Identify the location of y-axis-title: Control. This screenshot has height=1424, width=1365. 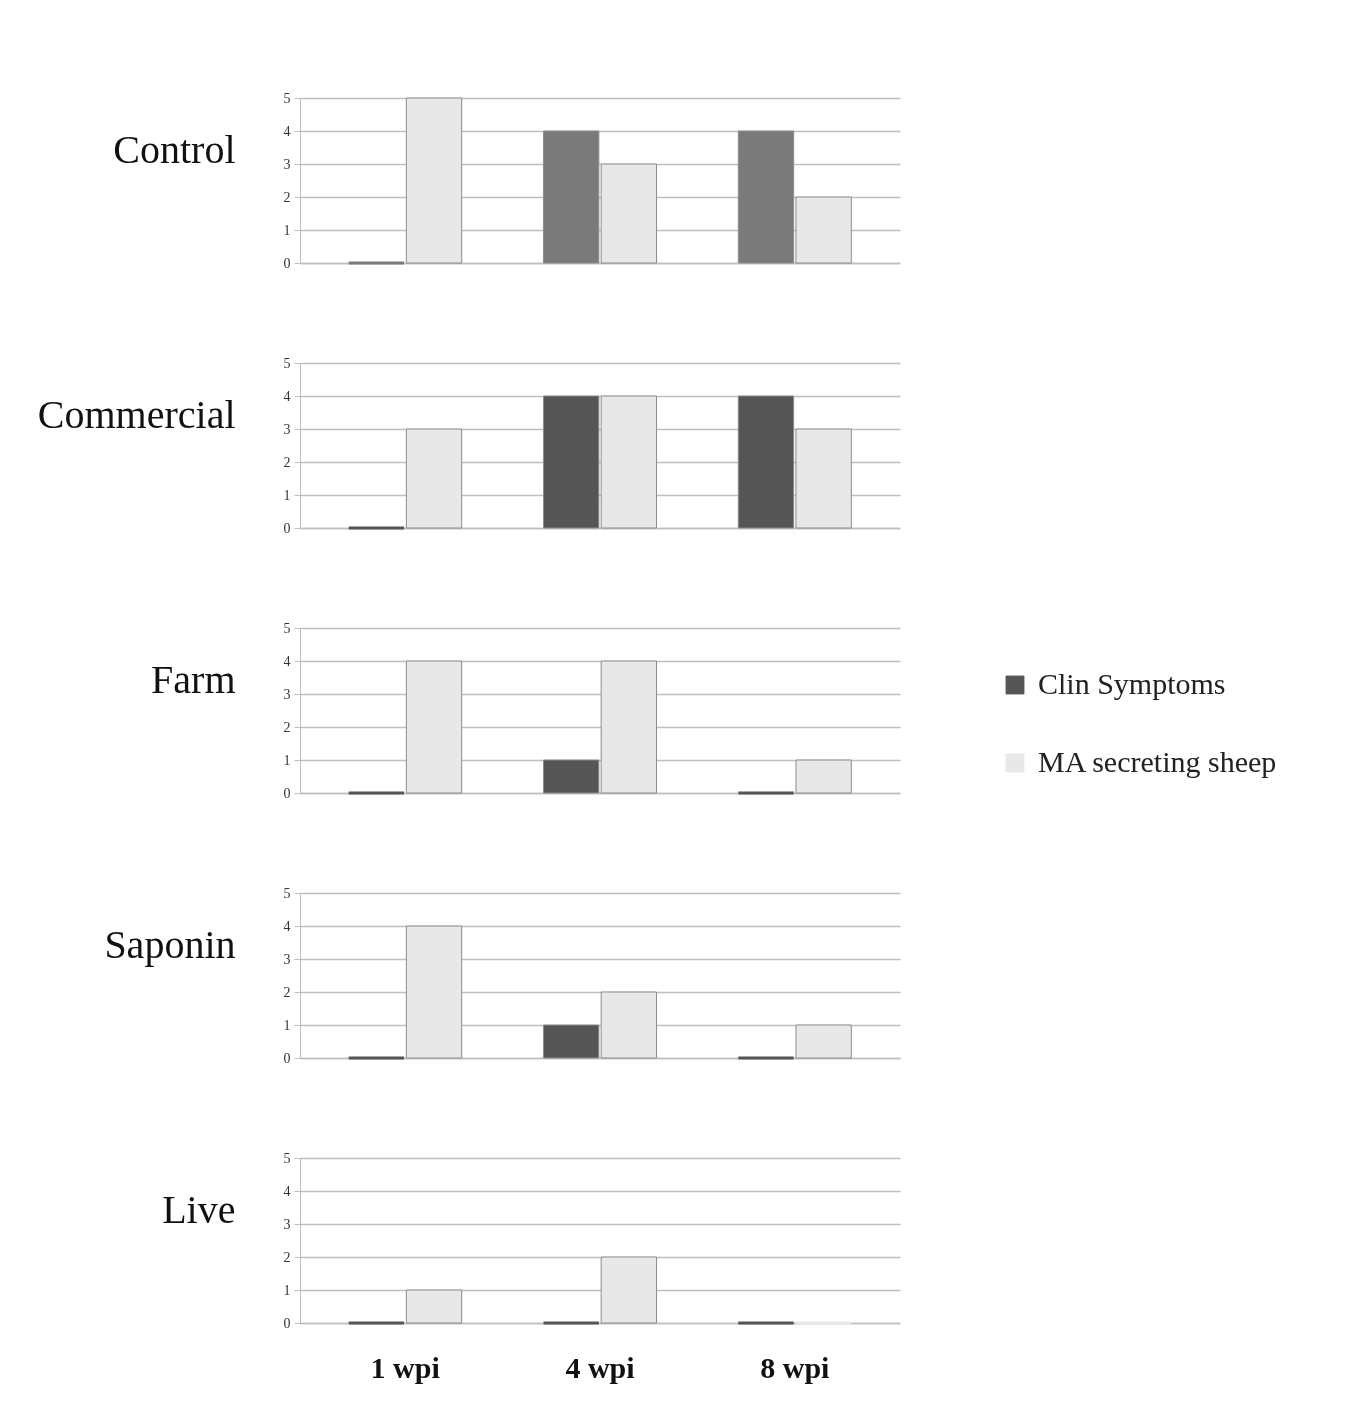
(174, 150).